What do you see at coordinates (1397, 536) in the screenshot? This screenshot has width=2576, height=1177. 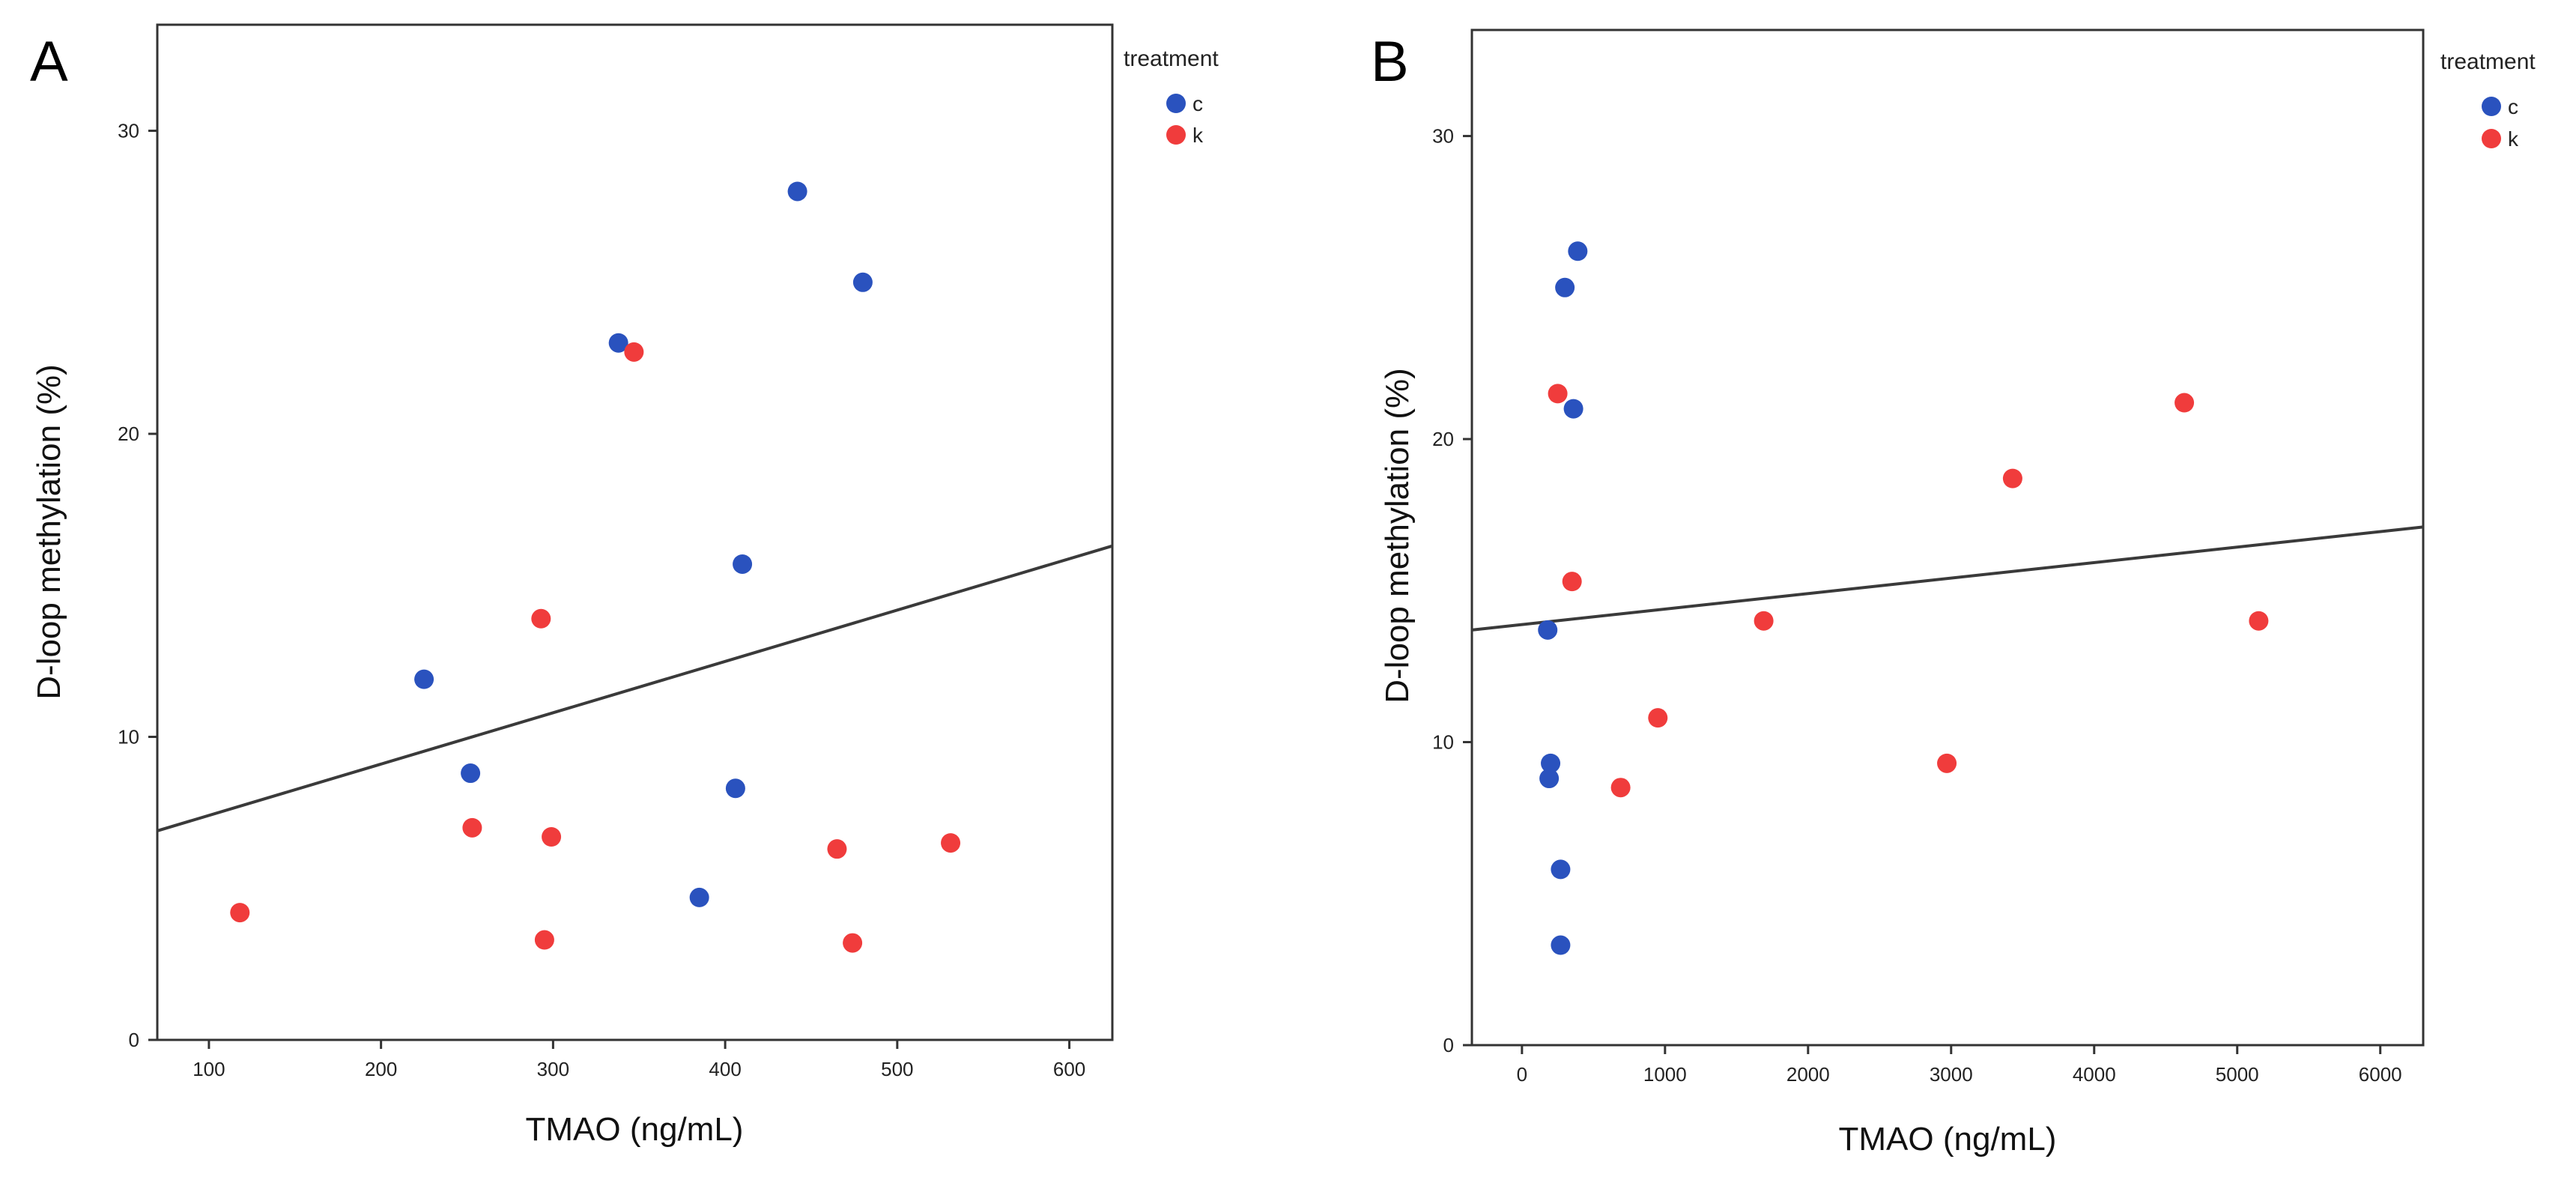 I see `y-axis-label-b: D-loop methylation (%)` at bounding box center [1397, 536].